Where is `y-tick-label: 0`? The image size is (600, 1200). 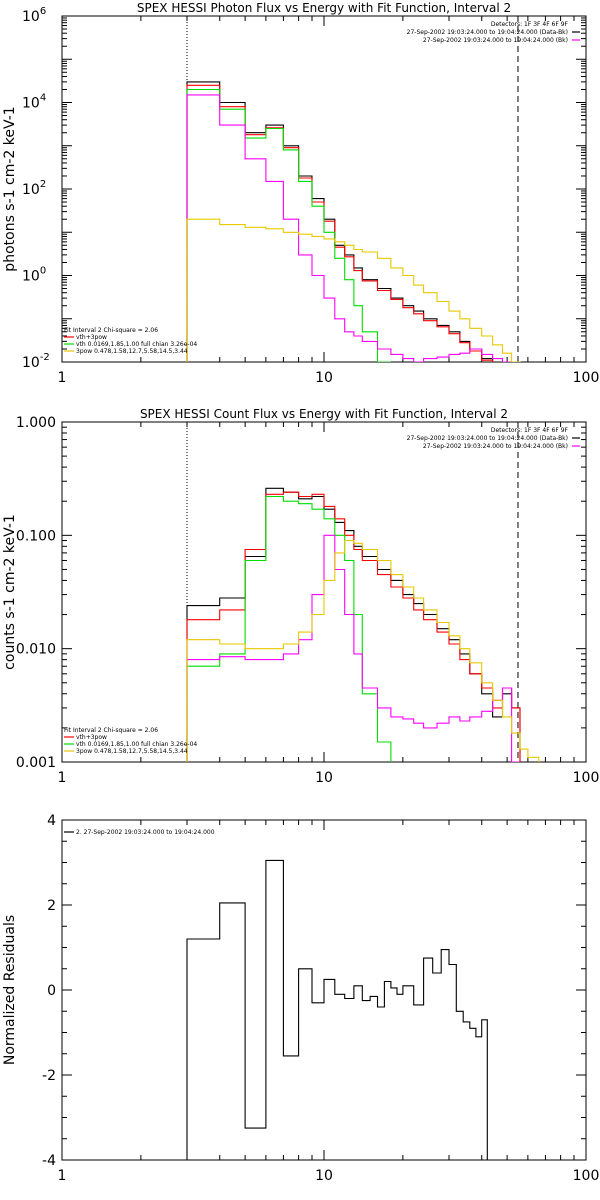 y-tick-label: 0 is located at coordinates (51, 991).